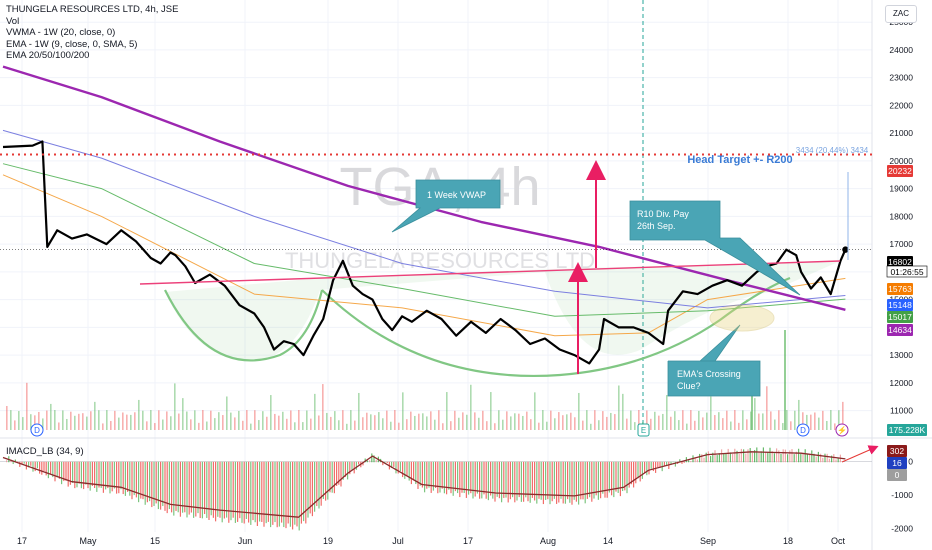 This screenshot has width=932, height=550. Describe the element at coordinates (431, 541) in the screenshot. I see `x-axis: 17 May 15 Jun 19 Jul 17 Aug 14 Sep 18 Oct` at that location.